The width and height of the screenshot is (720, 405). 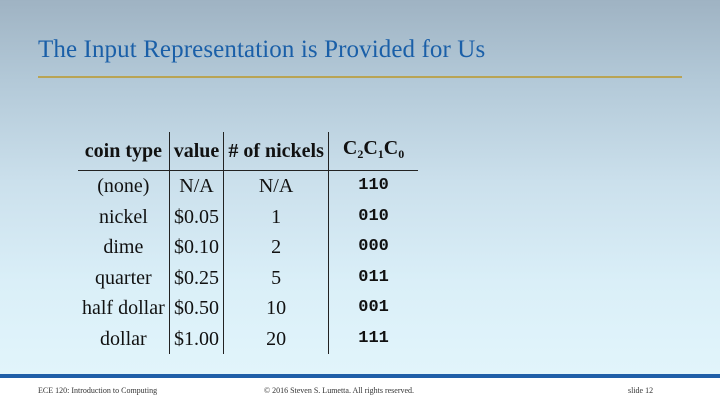 I want to click on cell-nickels: 10, so click(x=276, y=308).